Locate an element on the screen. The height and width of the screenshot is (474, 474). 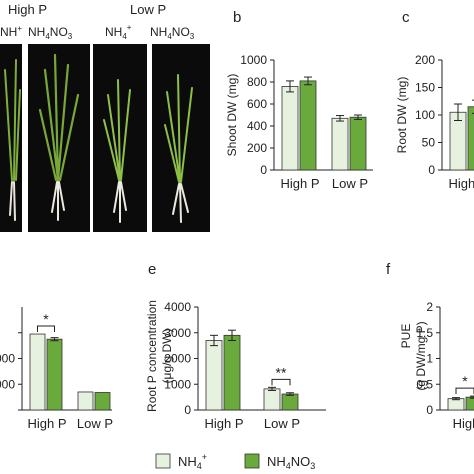
y-axis-label-units: (μg/g DW) is located at coordinates (167, 356).